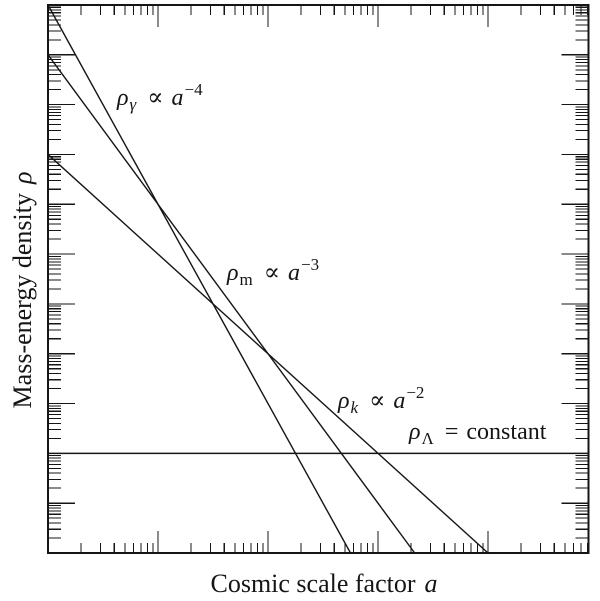 The width and height of the screenshot is (600, 601). I want to click on radiation-line-label: ργ ∝ a−4, so click(159, 97).